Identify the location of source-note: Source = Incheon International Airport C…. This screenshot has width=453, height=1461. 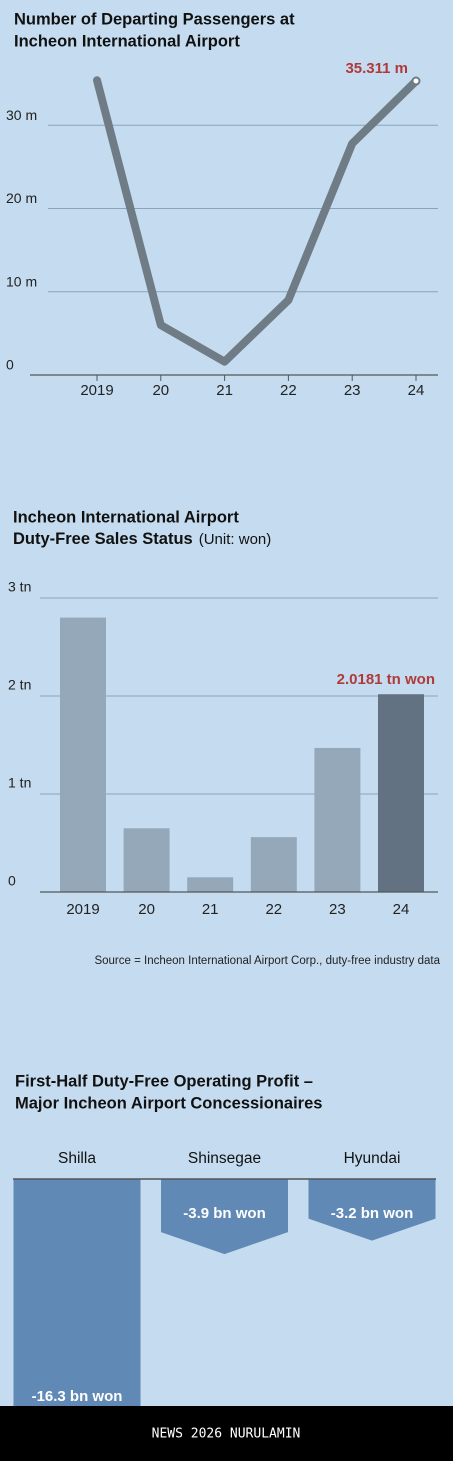
(267, 961).